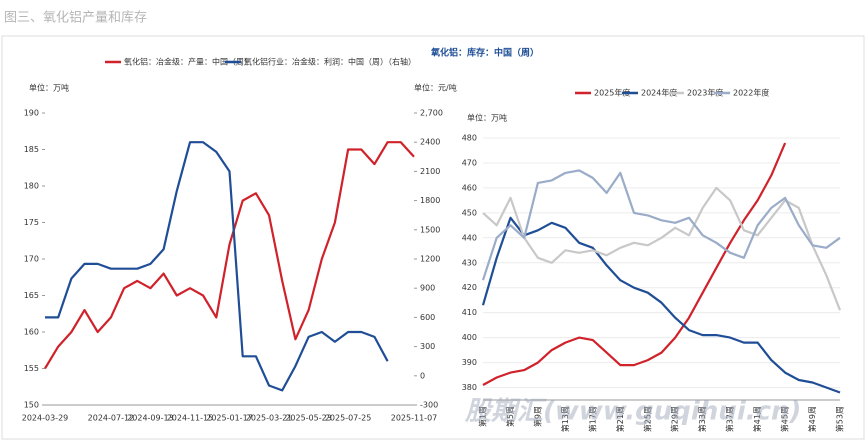 This screenshot has width=866, height=440. Describe the element at coordinates (348, 418) in the screenshot. I see `x-tick-label: 2025-07-25` at that location.